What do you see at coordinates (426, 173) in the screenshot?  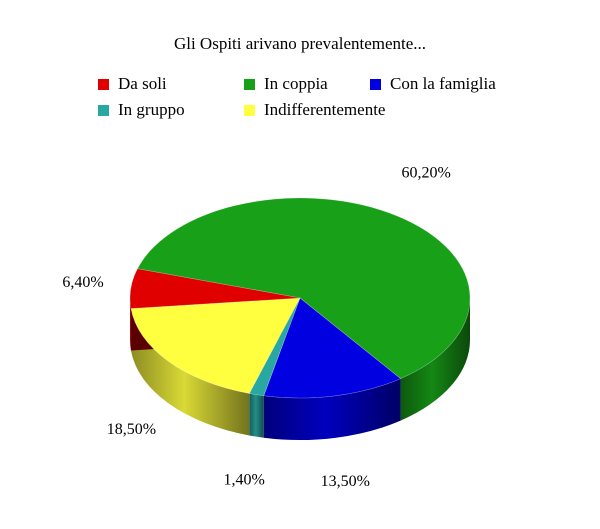 I see `pie-value-label-in-coppia: 60,20%` at bounding box center [426, 173].